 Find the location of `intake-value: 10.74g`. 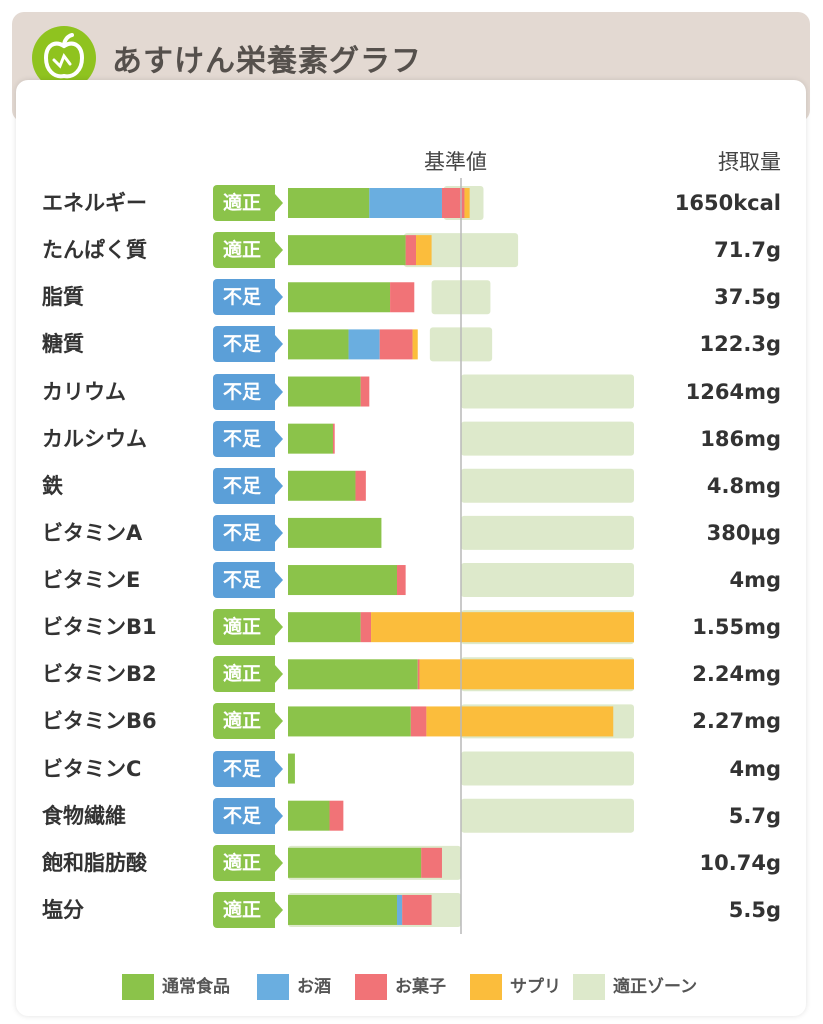

intake-value: 10.74g is located at coordinates (740, 862).